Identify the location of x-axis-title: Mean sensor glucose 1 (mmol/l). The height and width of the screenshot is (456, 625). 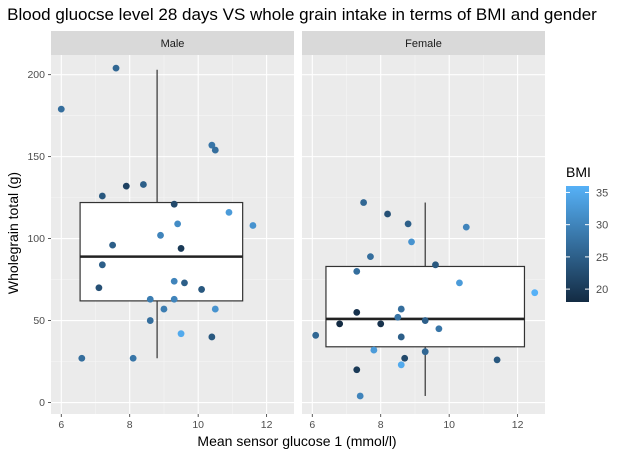
(296, 441).